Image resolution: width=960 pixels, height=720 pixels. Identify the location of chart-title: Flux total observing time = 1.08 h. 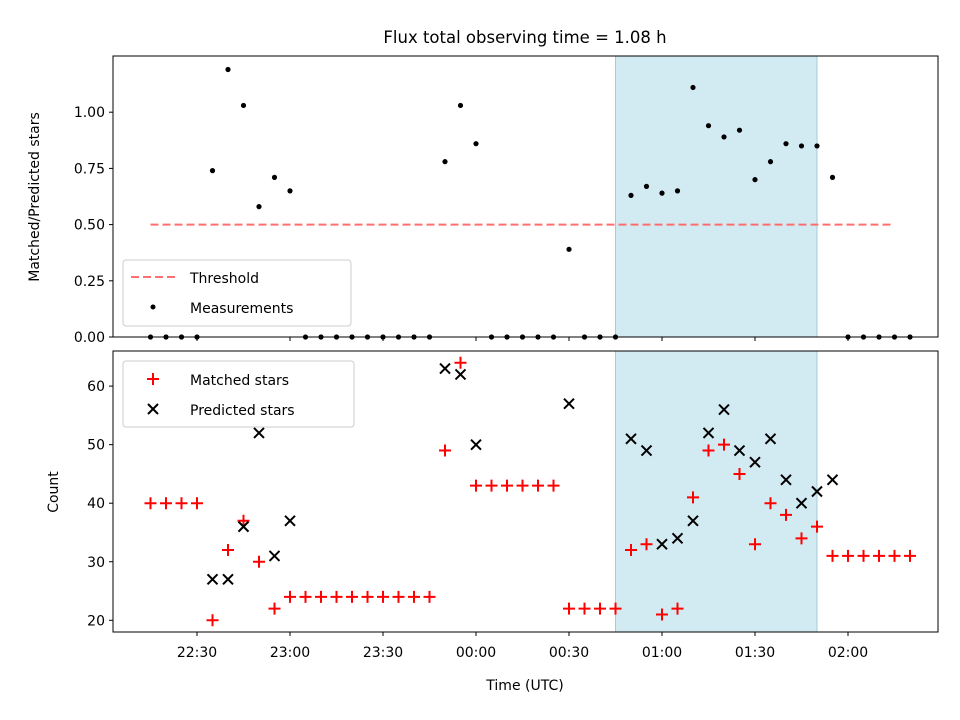
(524, 37).